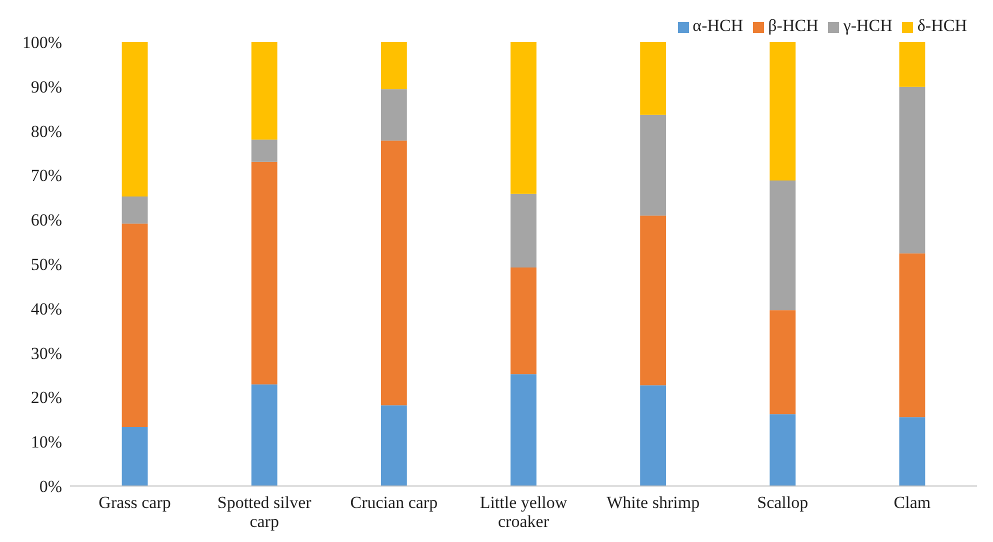 The height and width of the screenshot is (542, 993). Describe the element at coordinates (46, 86) in the screenshot. I see `y-tick-label: 90%` at that location.